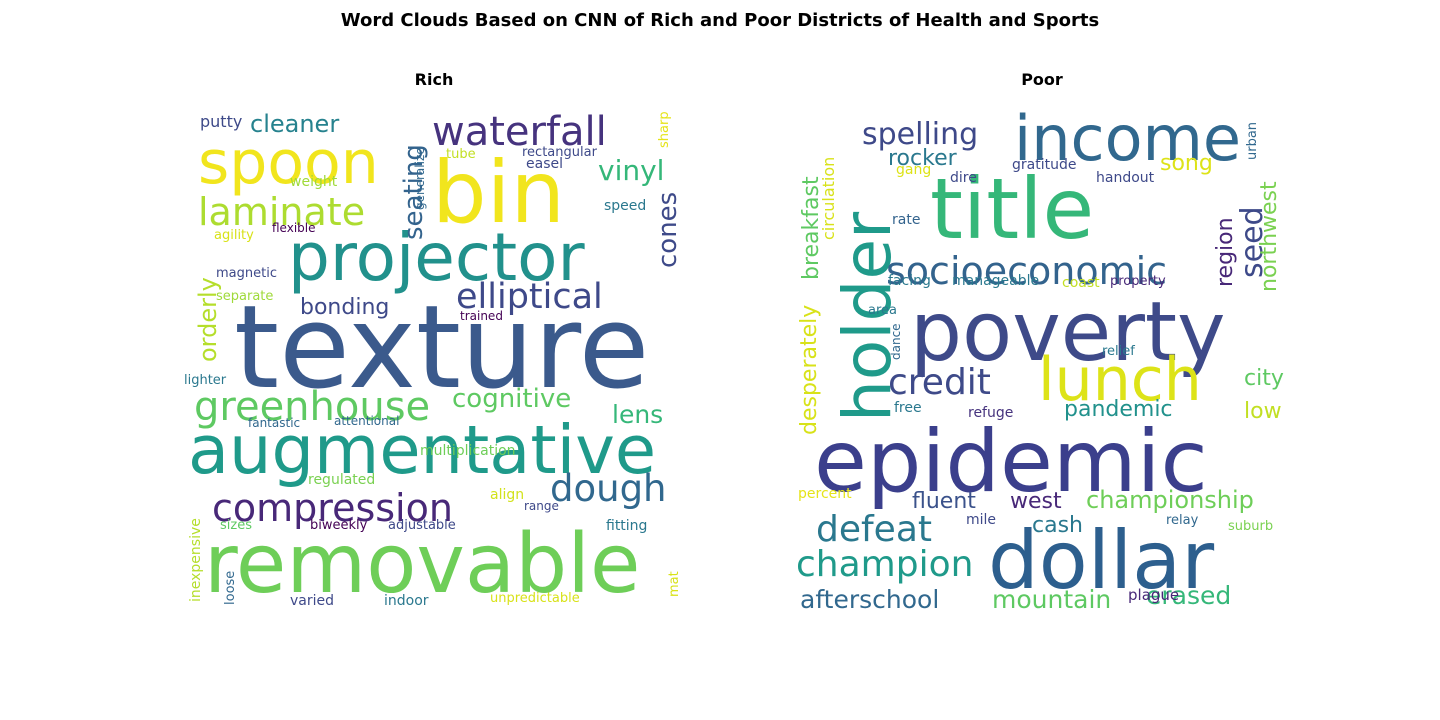 Image resolution: width=1440 pixels, height=720 pixels. What do you see at coordinates (519, 132) in the screenshot?
I see `word-waterfall: waterfall` at bounding box center [519, 132].